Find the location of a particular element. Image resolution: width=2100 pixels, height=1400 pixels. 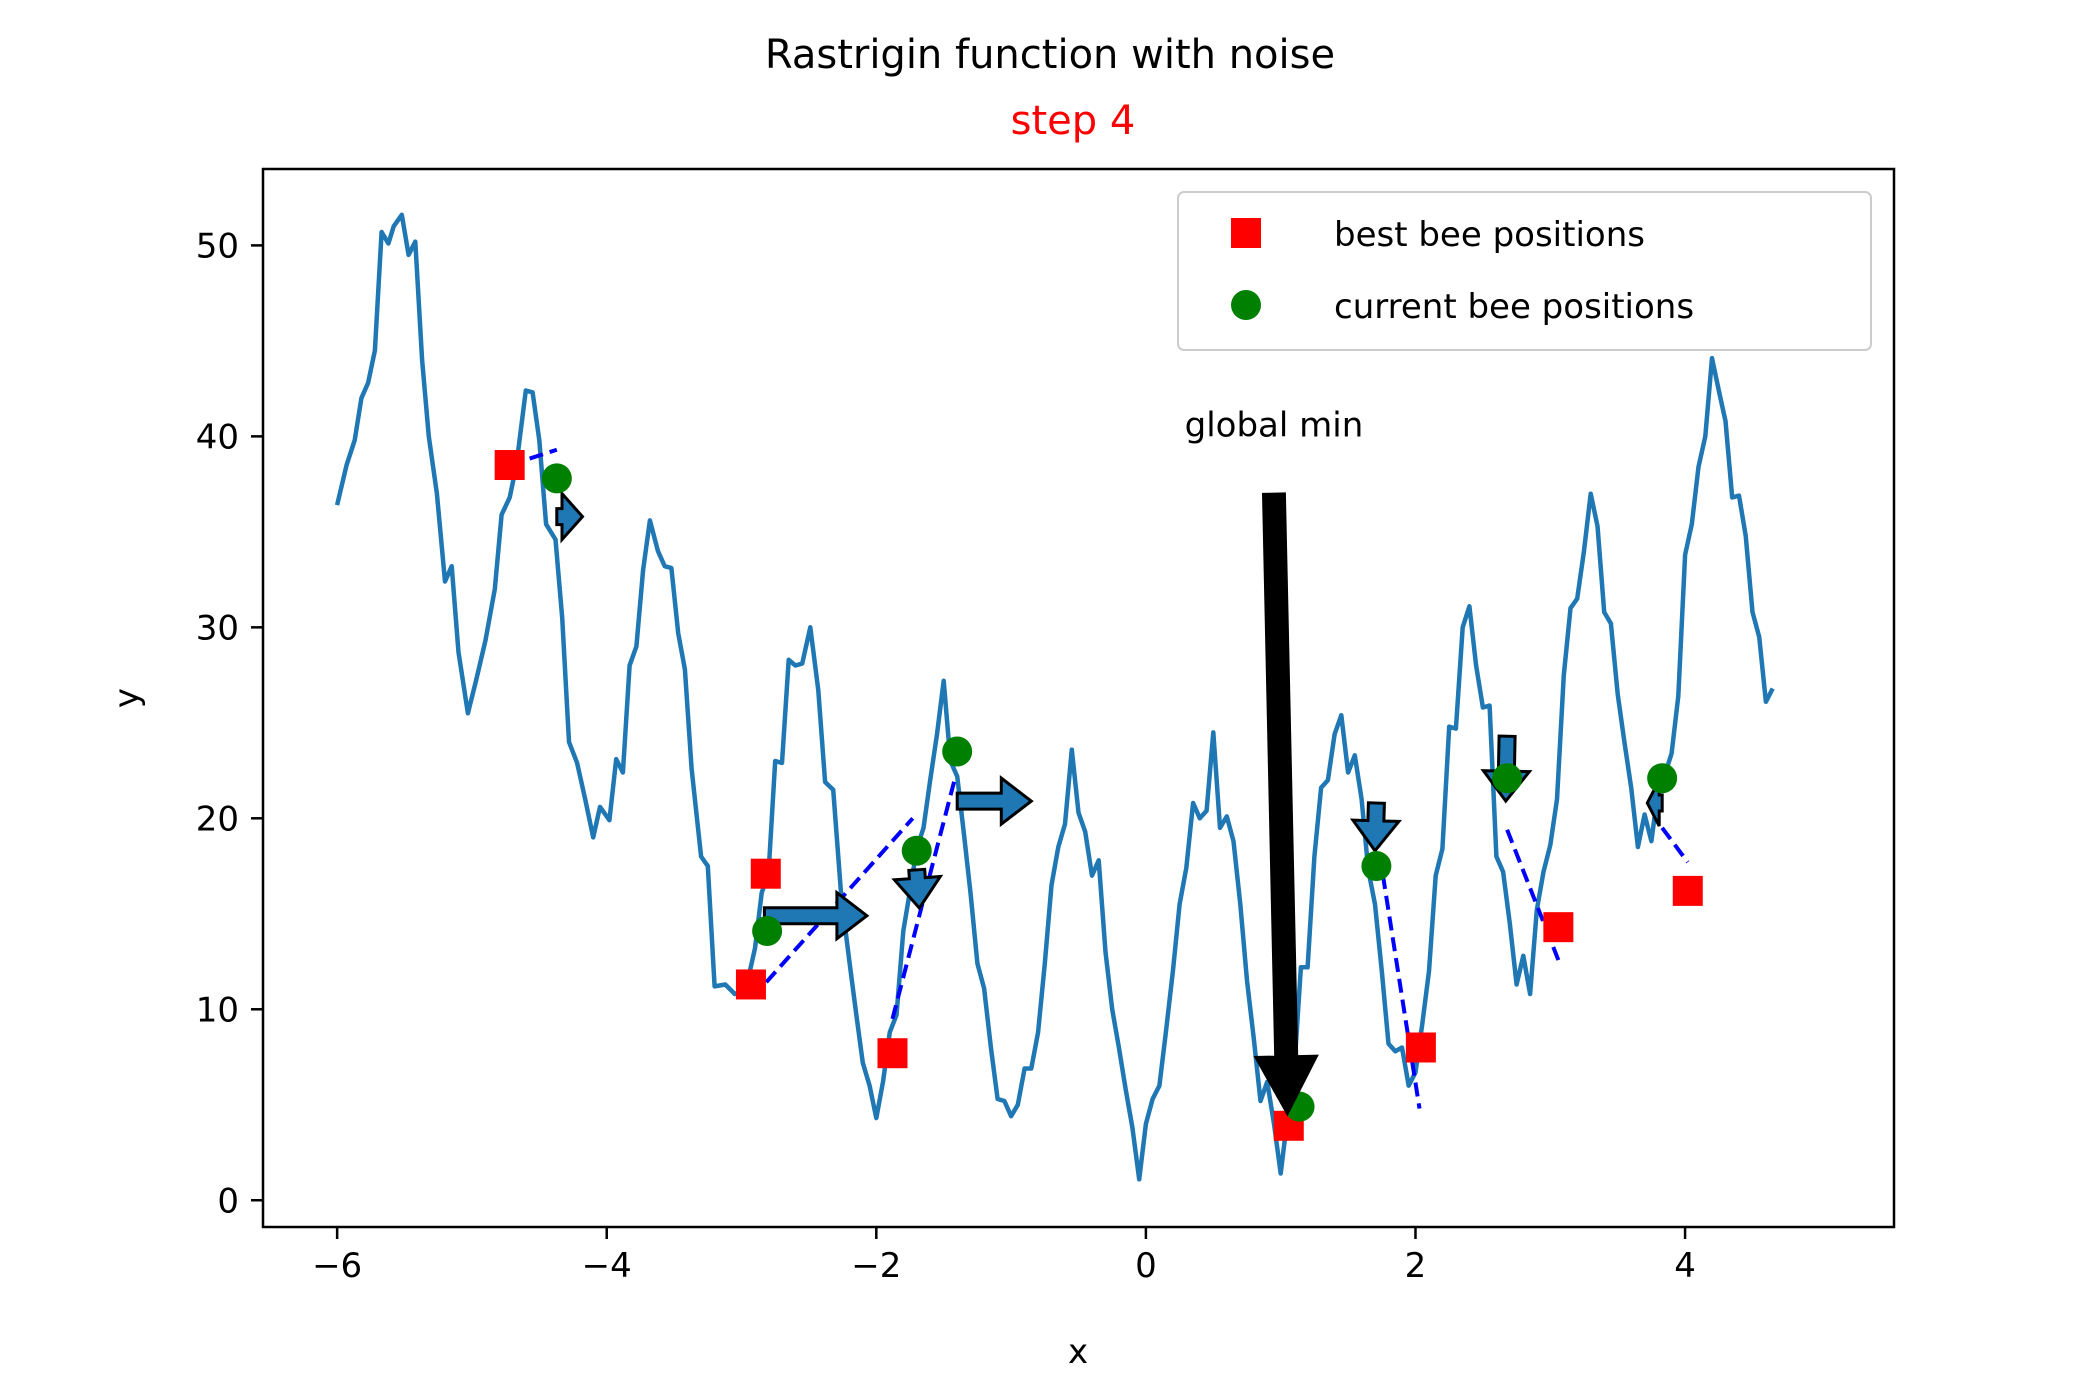

y-tick-label: 50 is located at coordinates (217, 246).